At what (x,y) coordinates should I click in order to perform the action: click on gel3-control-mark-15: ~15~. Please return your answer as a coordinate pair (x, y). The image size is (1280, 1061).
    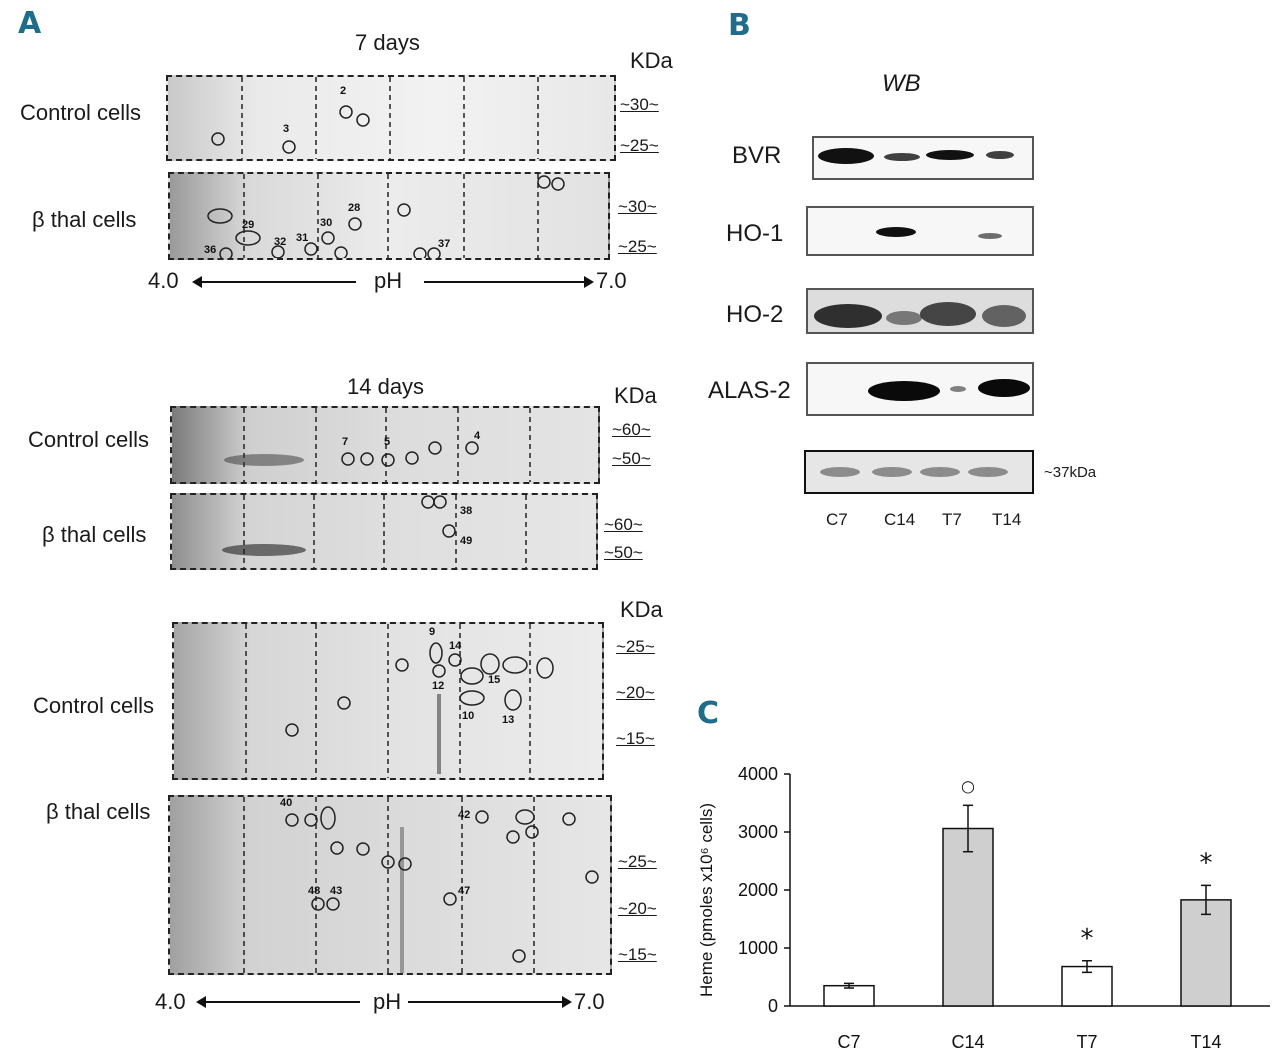
    Looking at the image, I should click on (635, 738).